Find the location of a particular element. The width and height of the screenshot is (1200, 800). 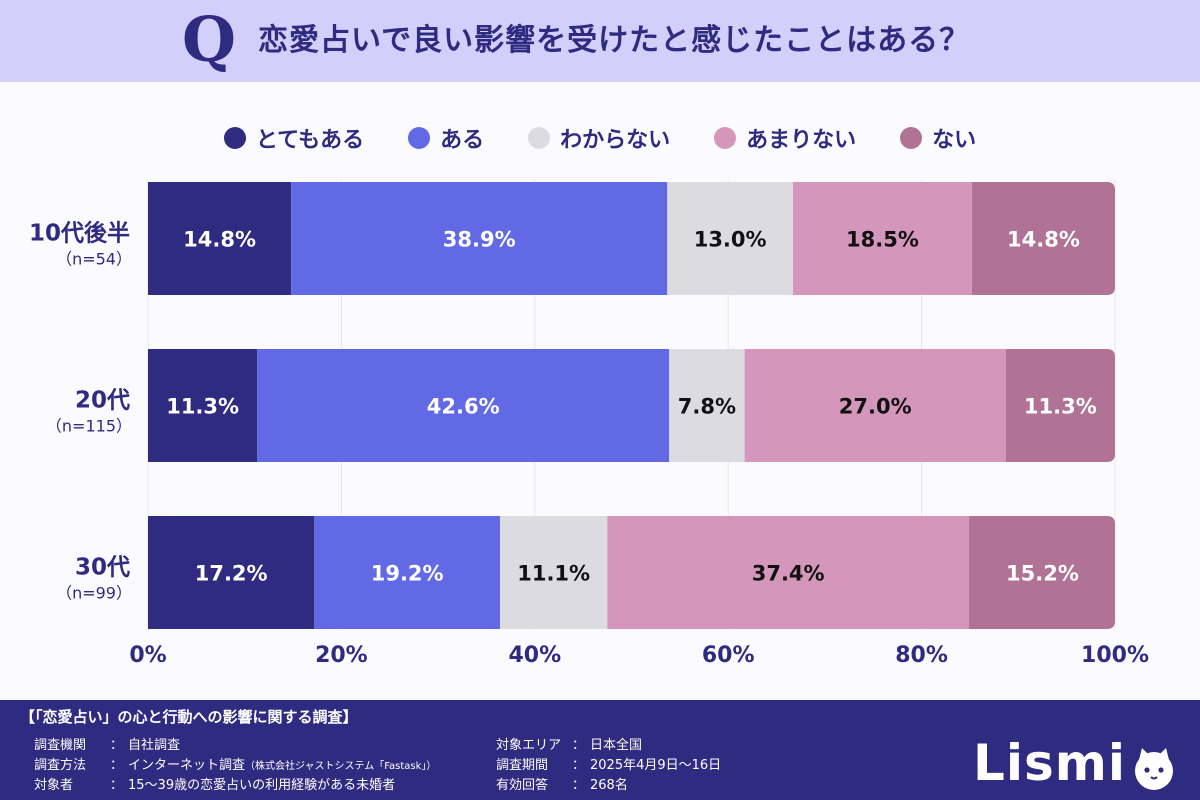

bar-value-label: 11.1% is located at coordinates (553, 574).